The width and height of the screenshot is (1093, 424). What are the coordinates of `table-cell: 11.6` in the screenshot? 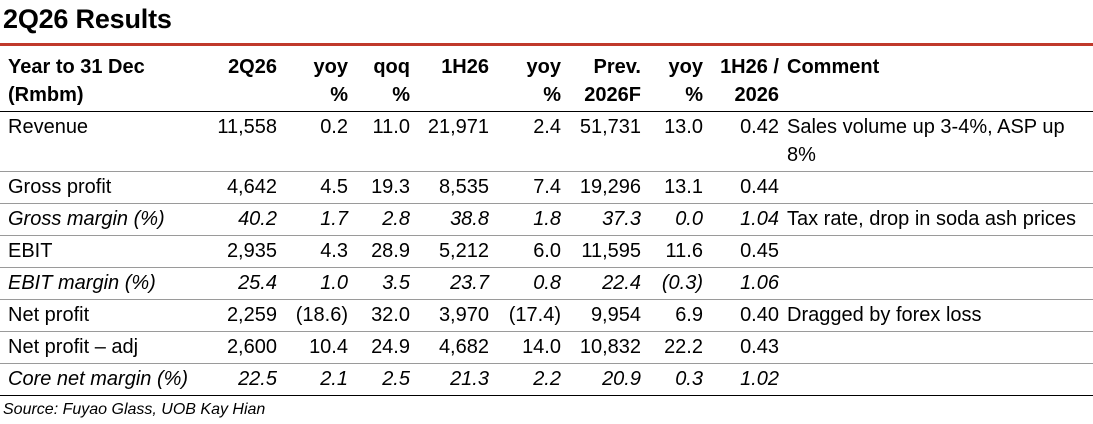 It's located at (672, 251).